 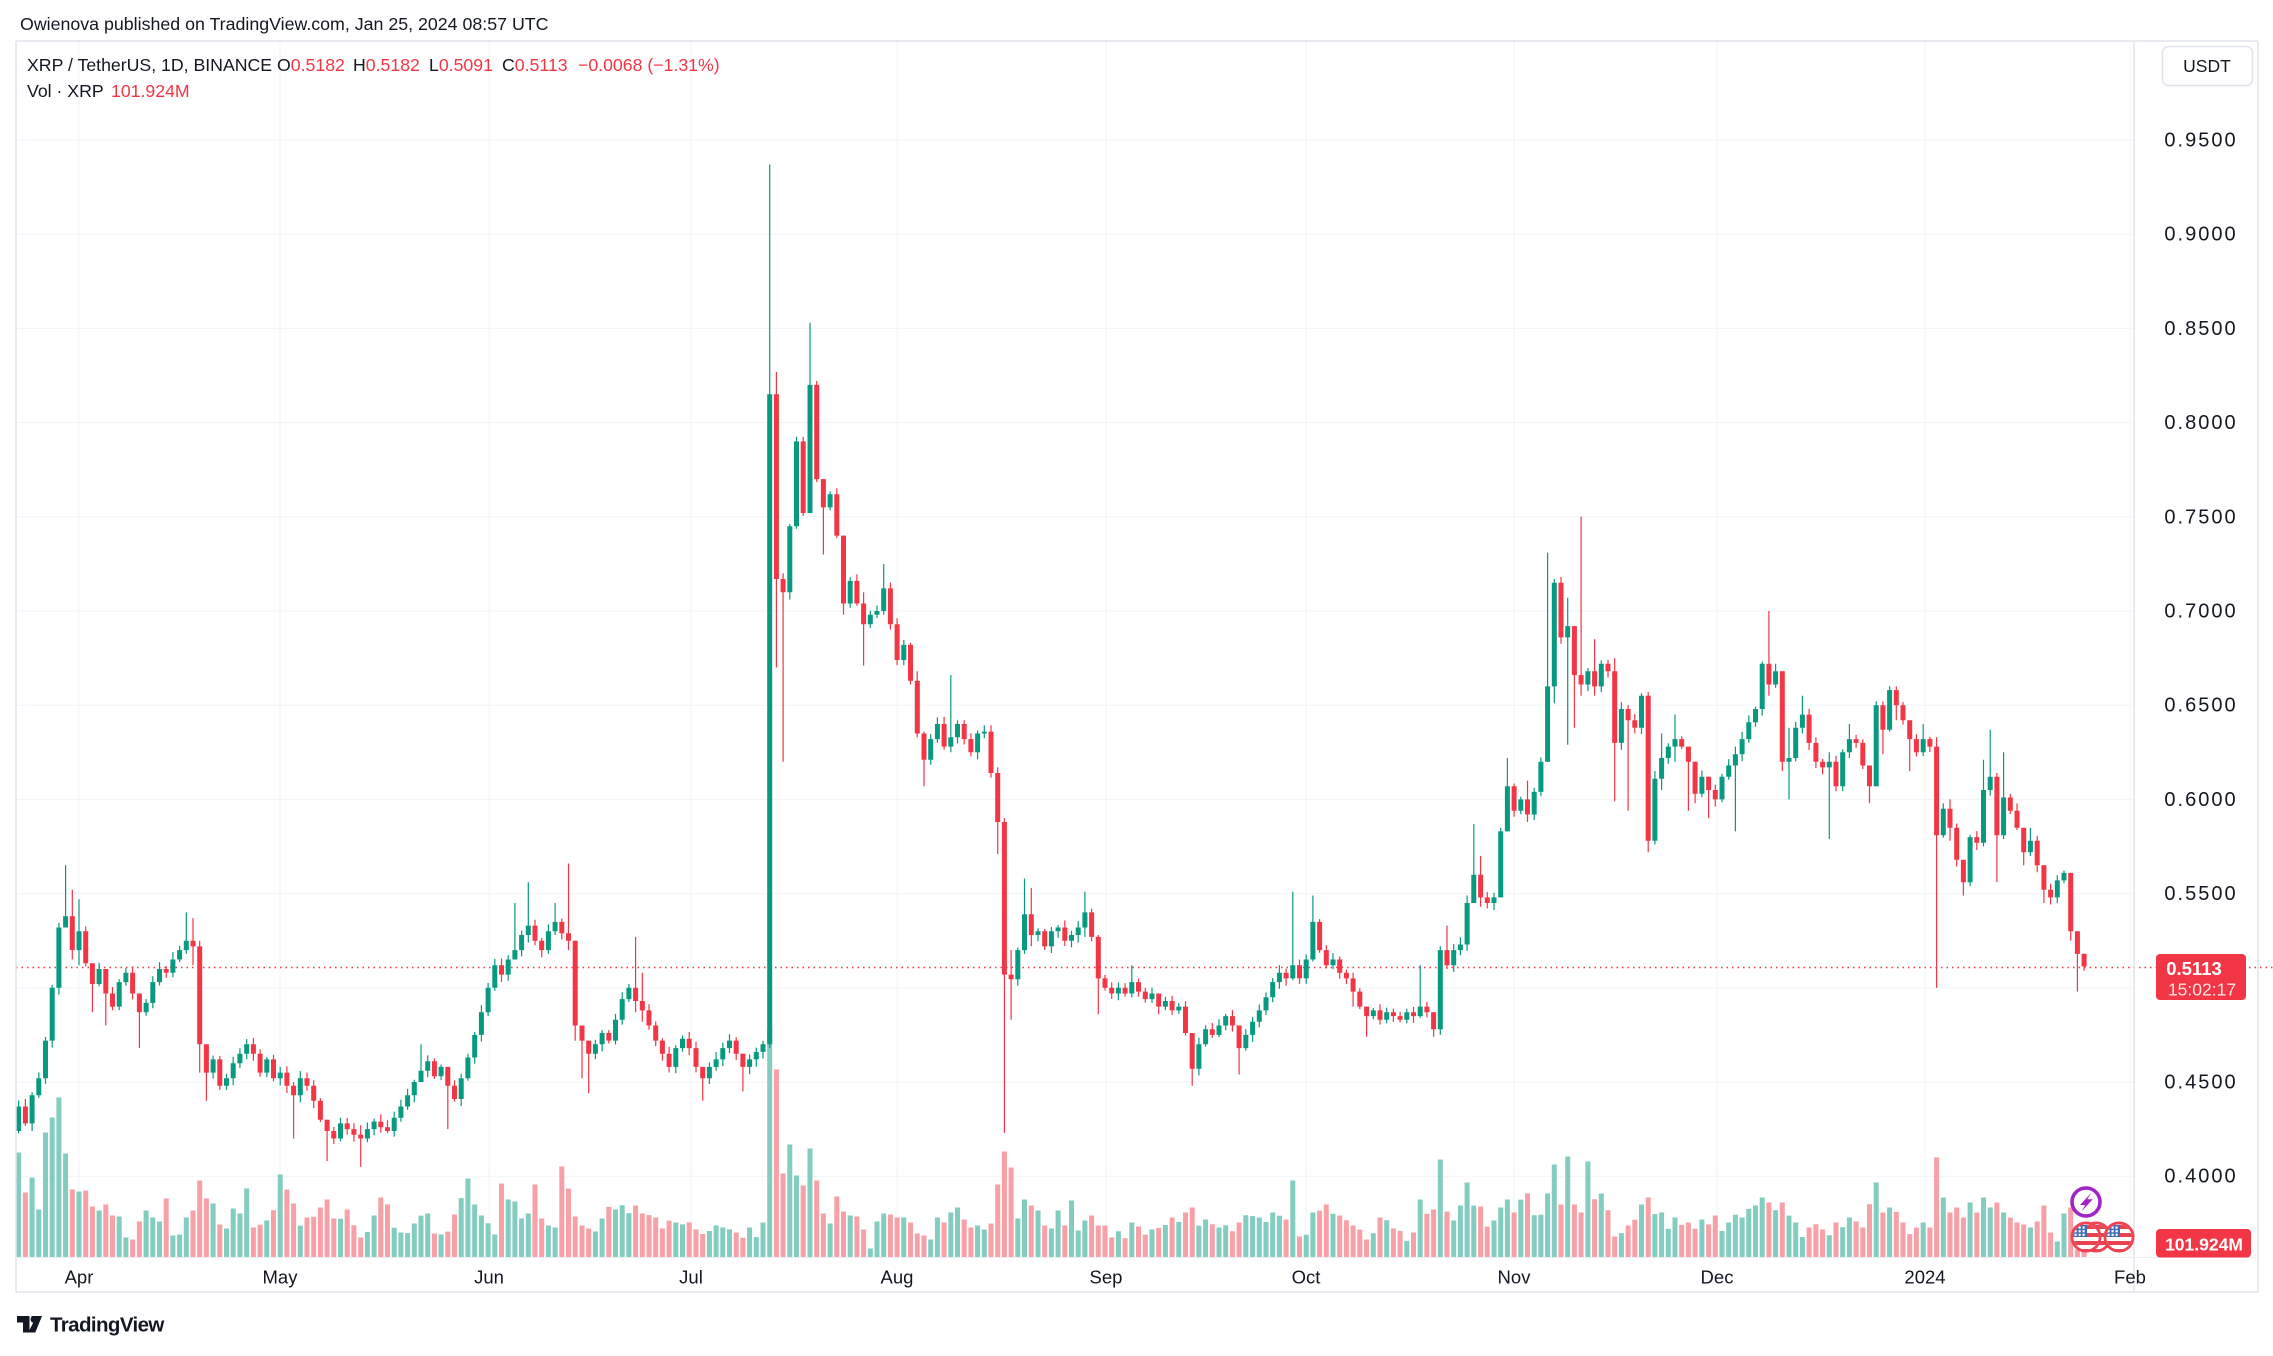 I want to click on svg-text: 0.4500, so click(x=2200, y=1083).